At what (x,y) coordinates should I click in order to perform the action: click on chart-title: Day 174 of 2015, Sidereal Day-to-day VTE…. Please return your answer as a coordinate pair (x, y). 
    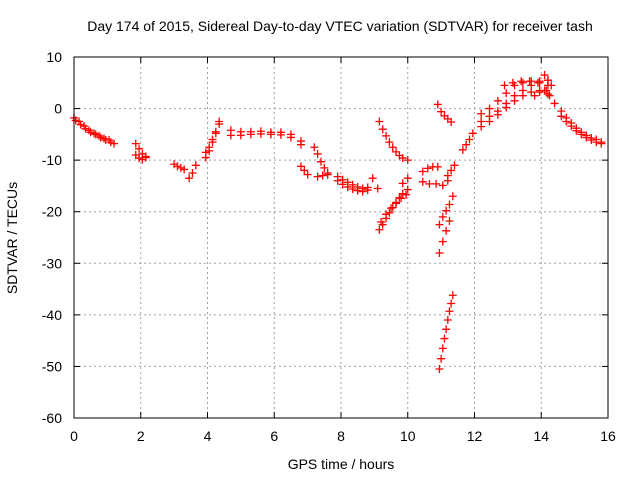
    Looking at the image, I should click on (340, 26).